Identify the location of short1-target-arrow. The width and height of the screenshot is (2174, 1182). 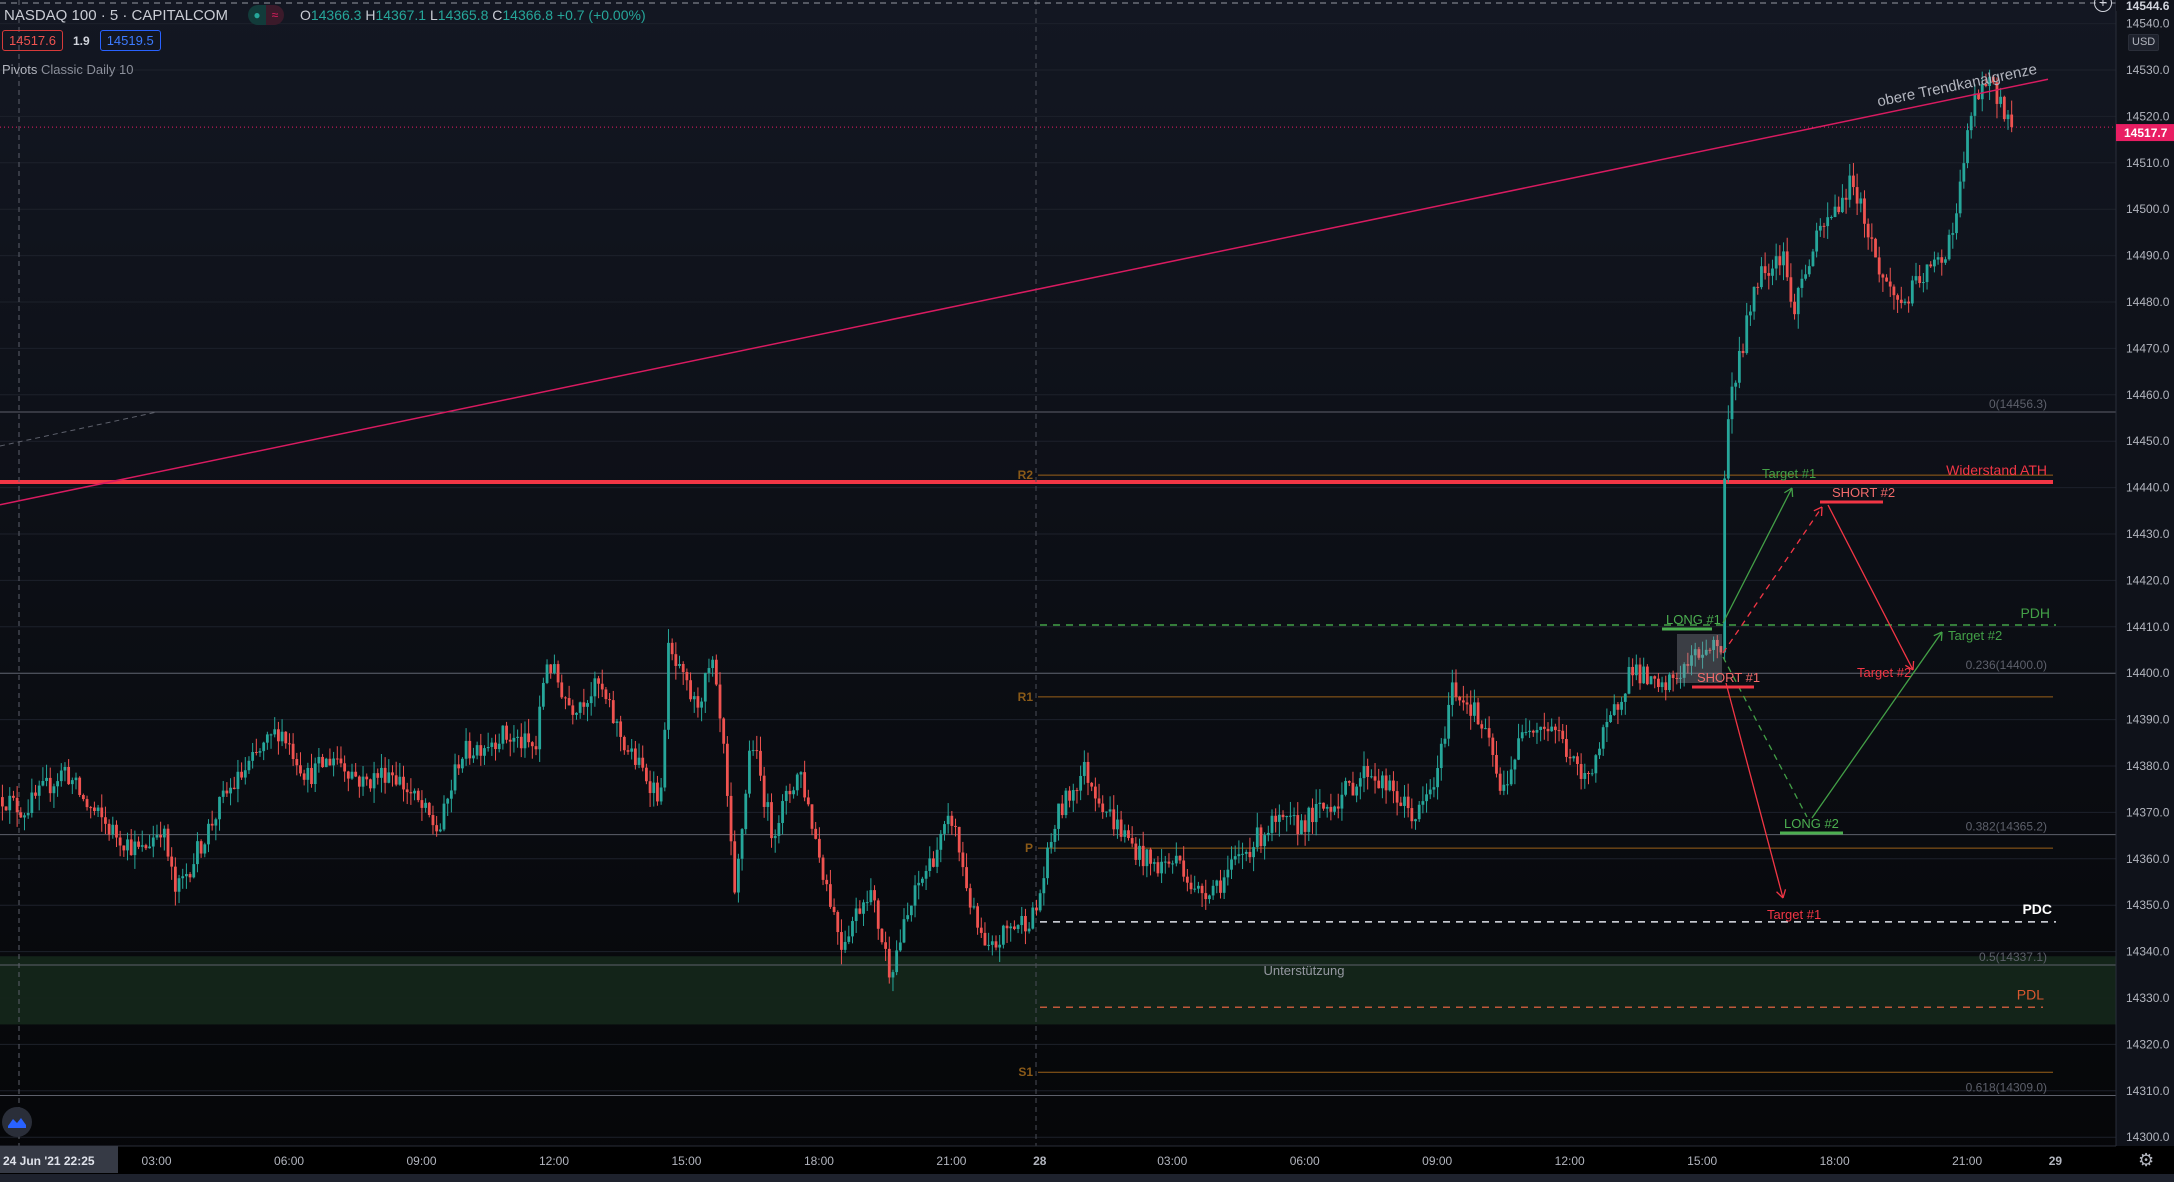
(1754, 790).